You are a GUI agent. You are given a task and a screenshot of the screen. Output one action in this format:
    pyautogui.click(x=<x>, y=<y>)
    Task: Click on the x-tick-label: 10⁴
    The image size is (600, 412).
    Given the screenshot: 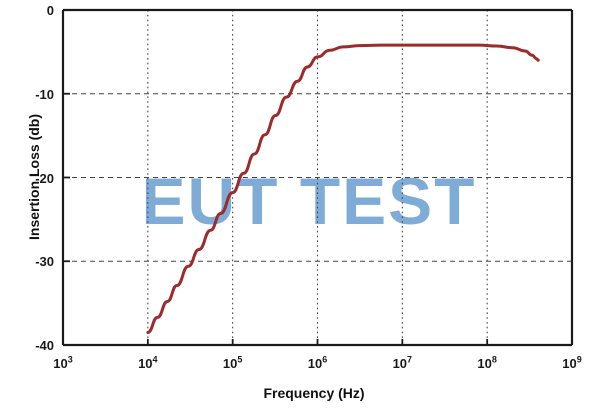 What is the action you would take?
    pyautogui.click(x=148, y=362)
    